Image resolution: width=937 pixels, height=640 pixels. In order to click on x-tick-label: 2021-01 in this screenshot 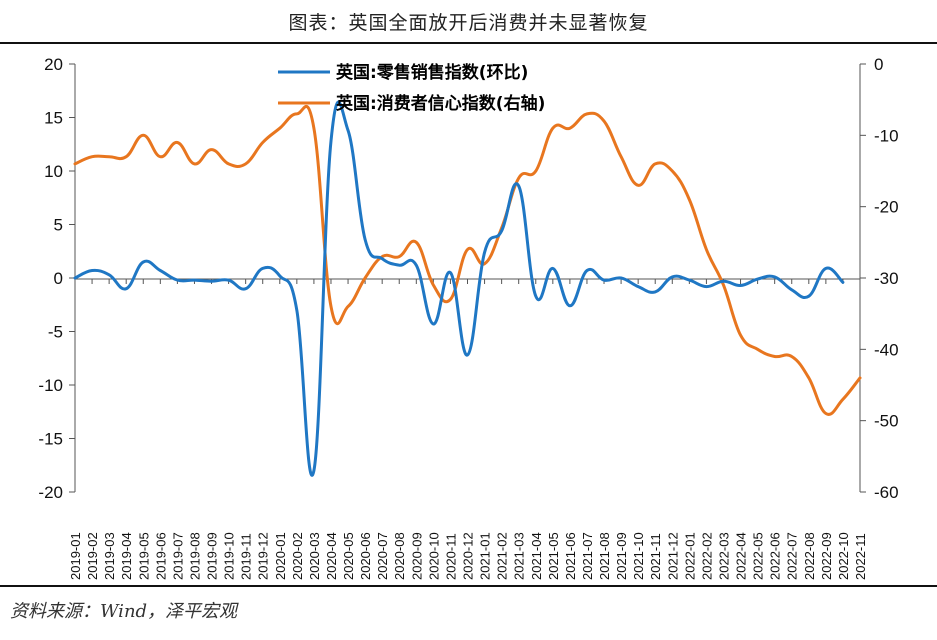, I will do `click(485, 556)`.